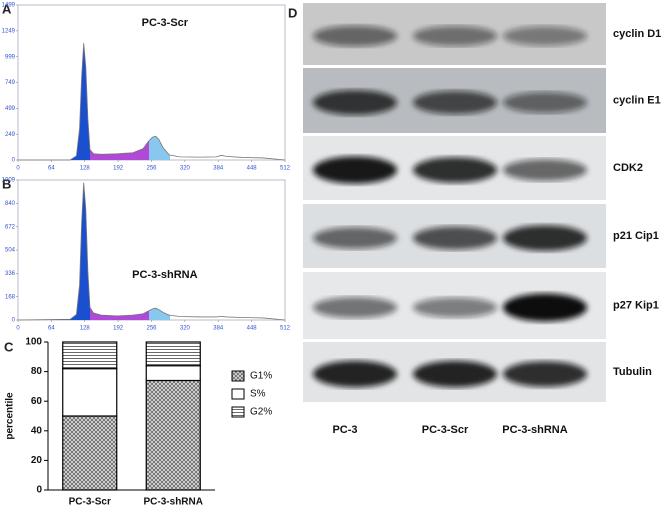  I want to click on plot-title: PC-3-Scr, so click(165, 23).